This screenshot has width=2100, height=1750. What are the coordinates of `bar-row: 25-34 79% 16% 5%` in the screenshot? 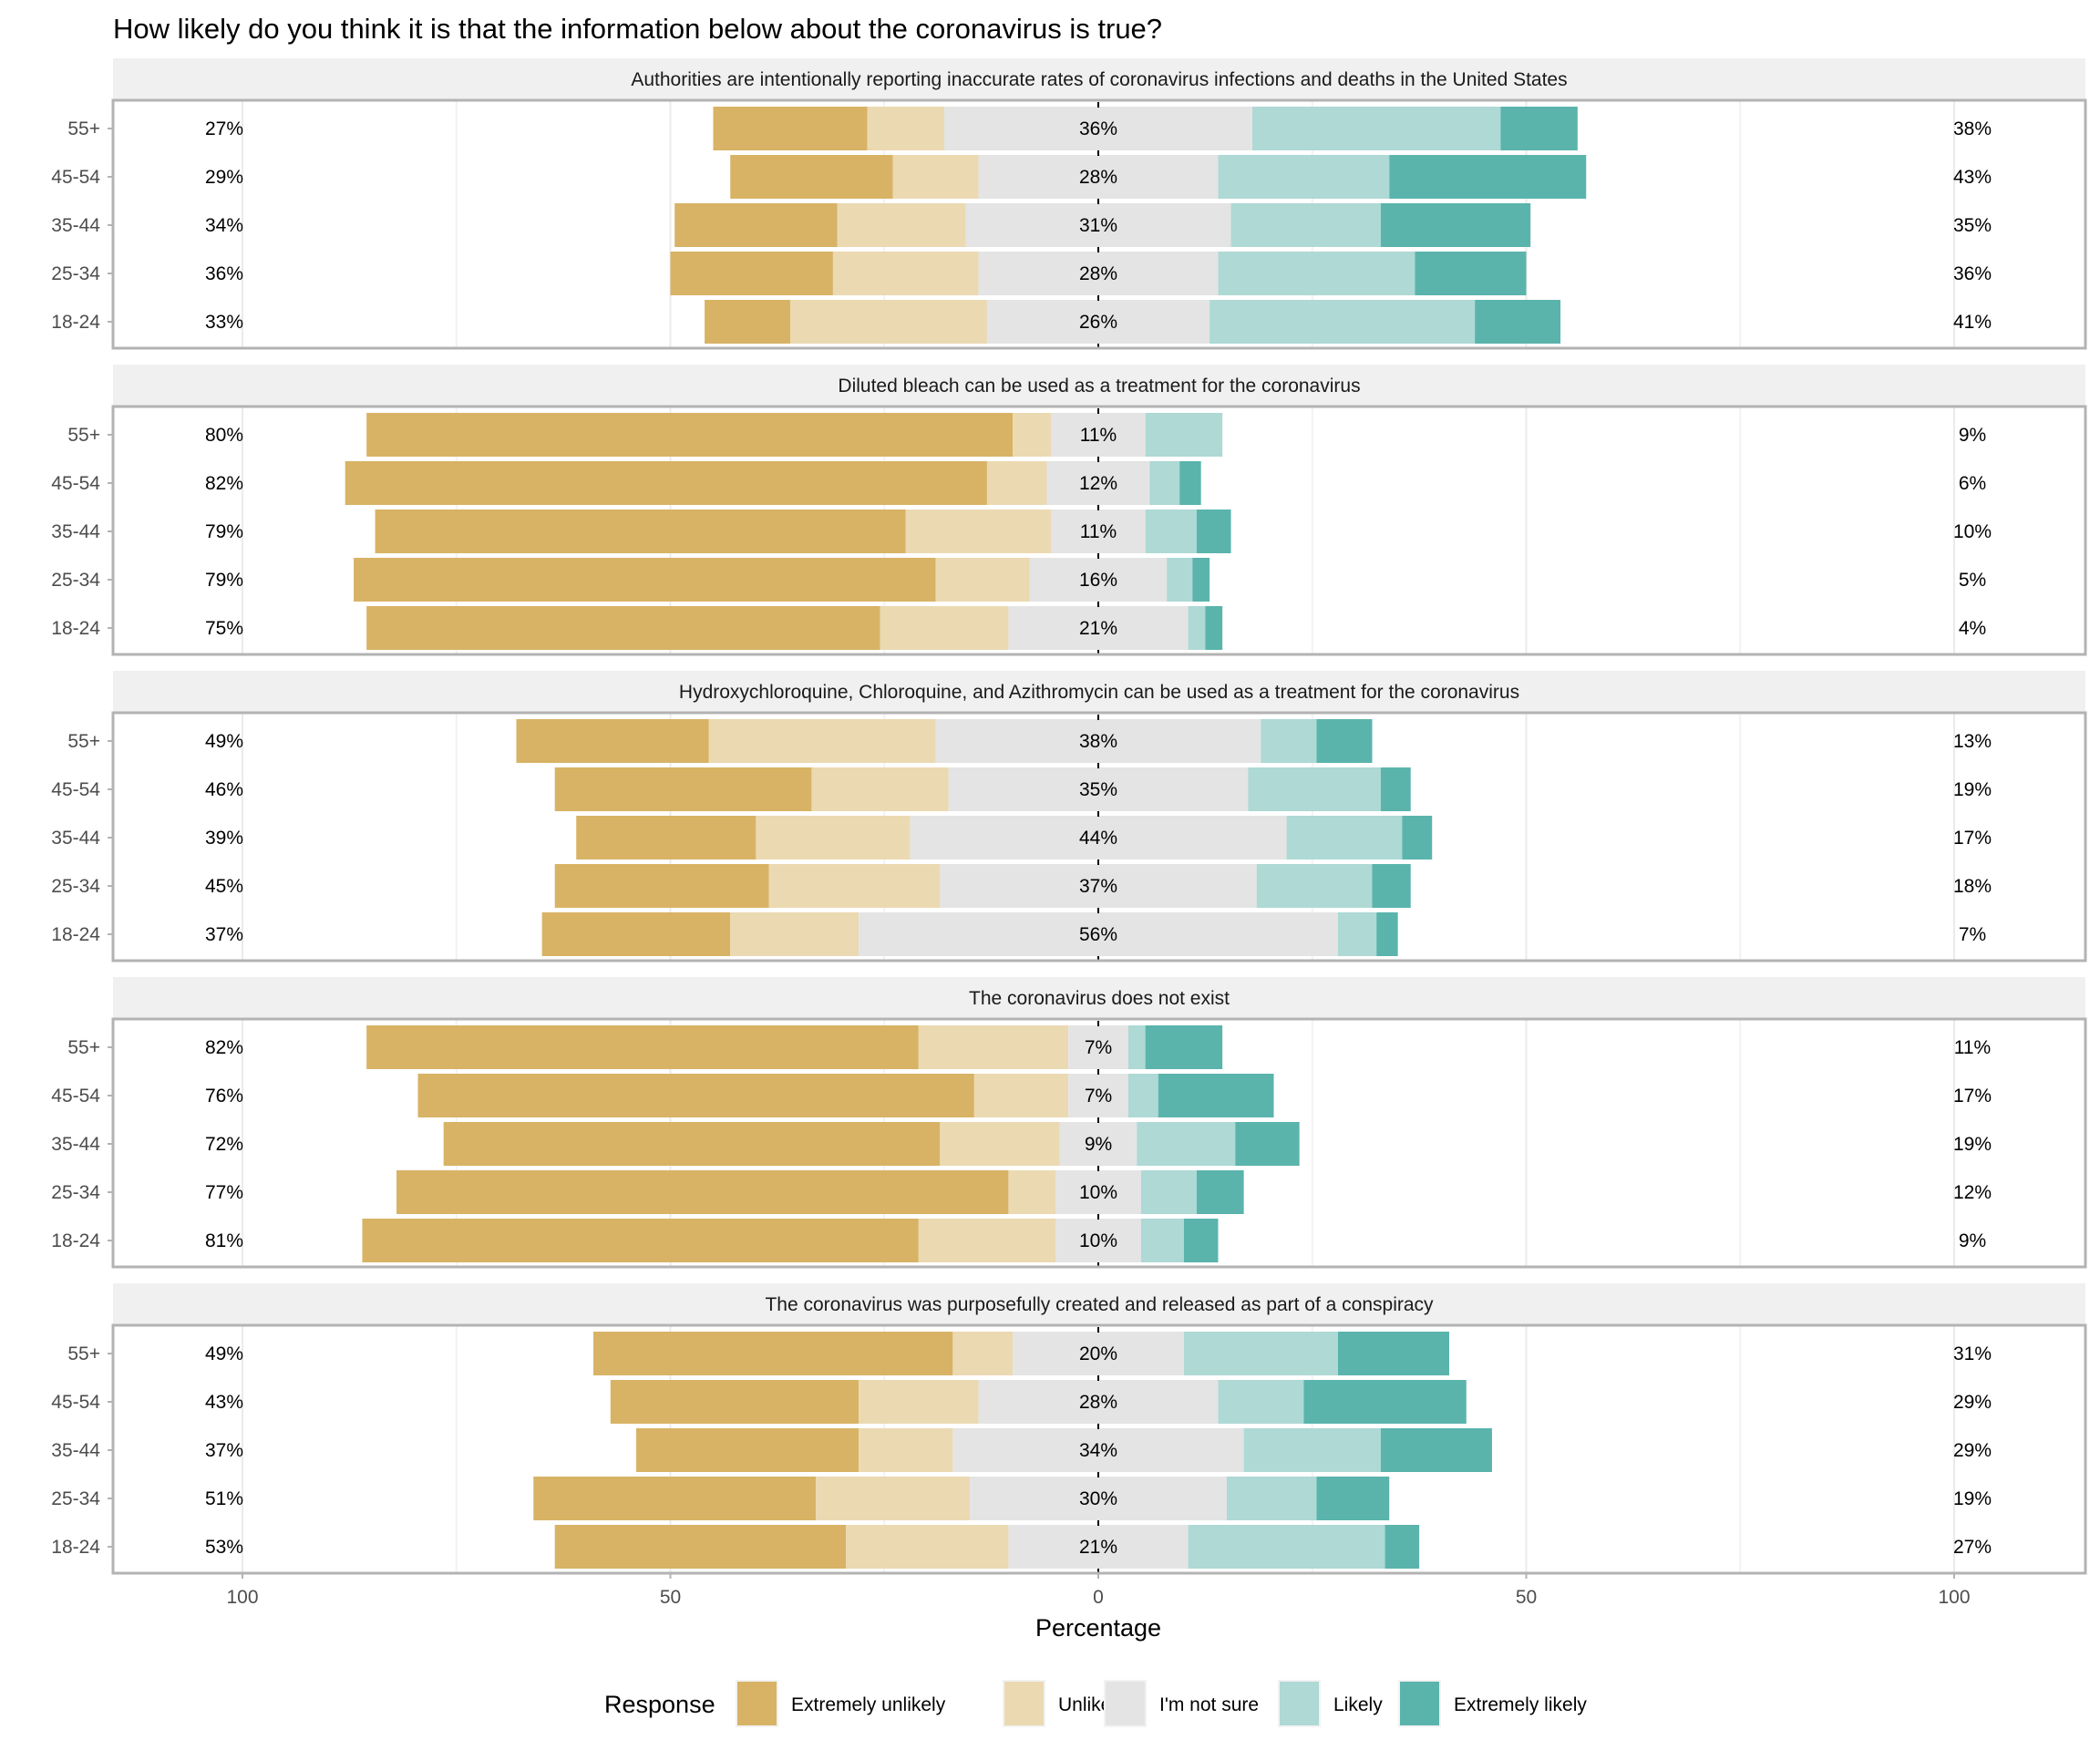 It's located at (1019, 580).